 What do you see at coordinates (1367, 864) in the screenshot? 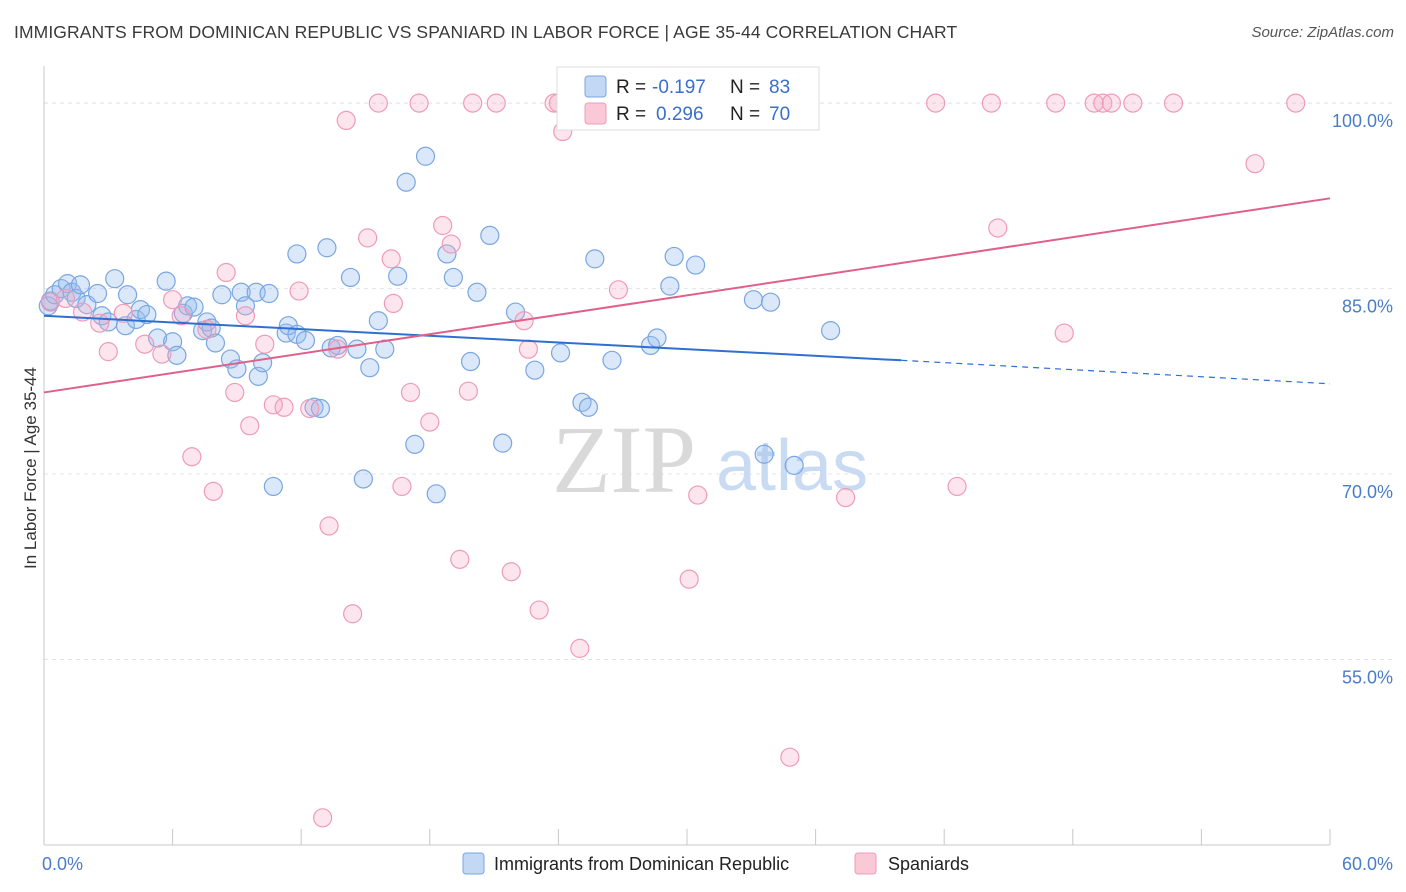
I see `x-tick-label: 60.0%` at bounding box center [1367, 864].